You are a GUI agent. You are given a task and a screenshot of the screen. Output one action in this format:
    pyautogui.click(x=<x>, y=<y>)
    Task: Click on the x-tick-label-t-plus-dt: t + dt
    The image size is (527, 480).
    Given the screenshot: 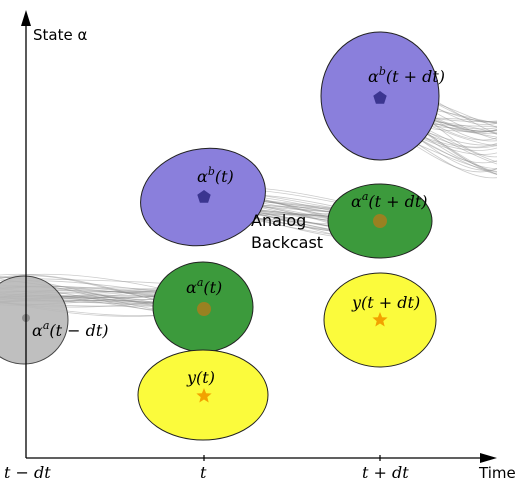 What is the action you would take?
    pyautogui.click(x=385, y=471)
    